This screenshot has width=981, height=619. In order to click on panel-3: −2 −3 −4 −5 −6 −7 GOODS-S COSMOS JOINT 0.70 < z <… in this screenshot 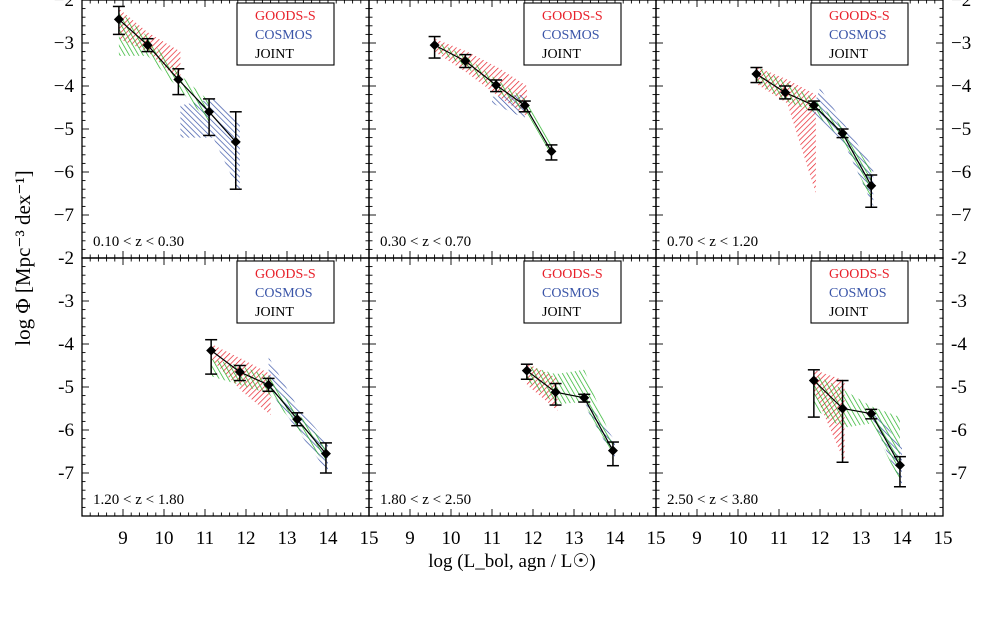, I will do `click(813, 129)`.